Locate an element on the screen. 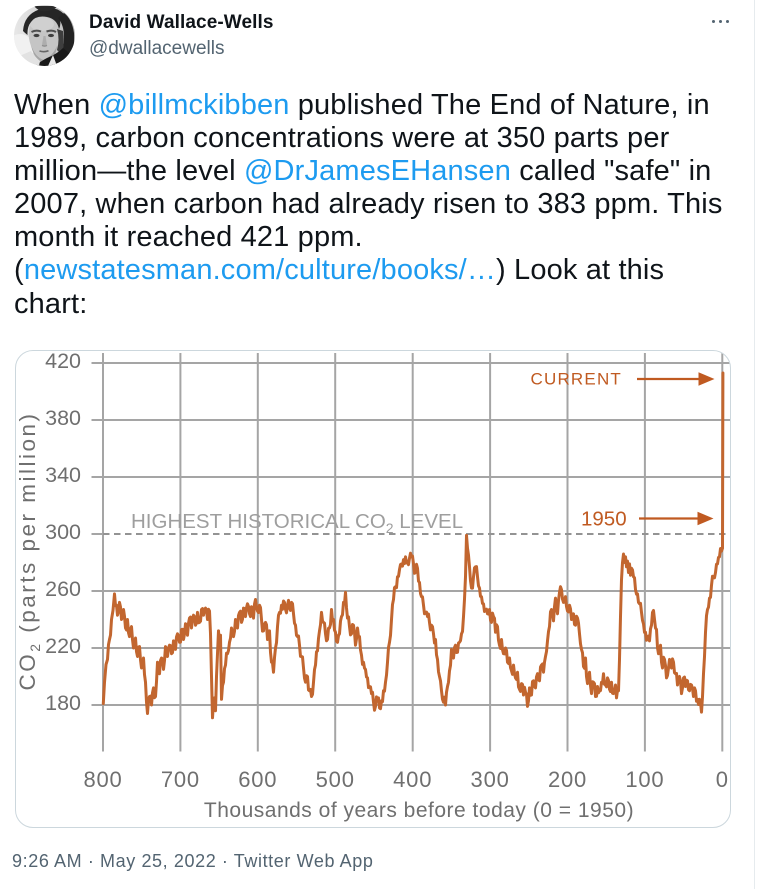 This screenshot has width=768, height=889. svg-text: 200 is located at coordinates (566, 779).